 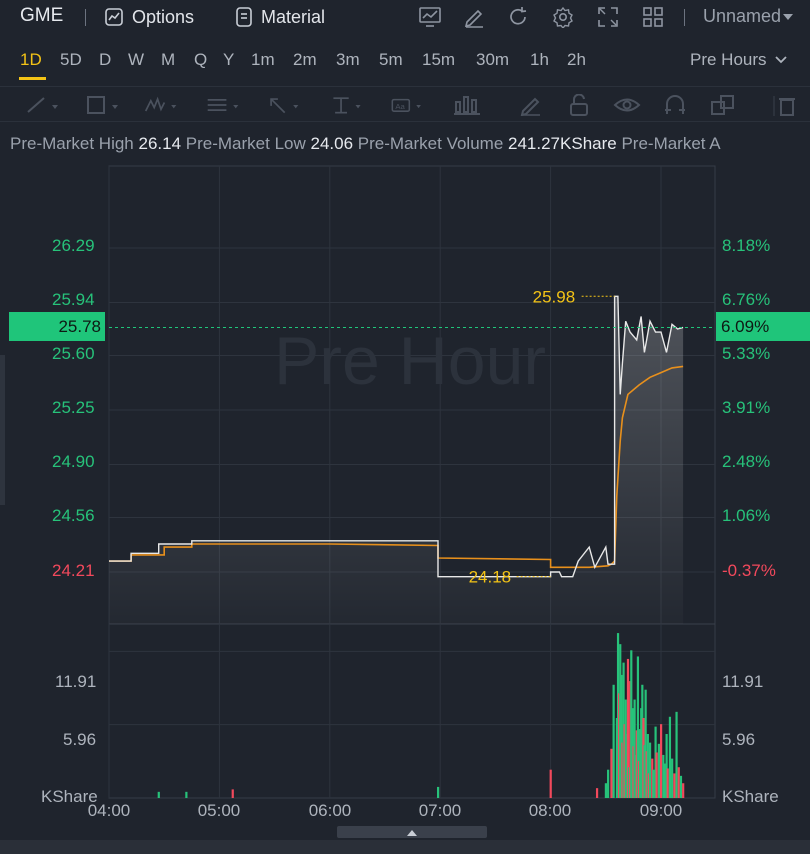 What do you see at coordinates (518, 17) in the screenshot?
I see `refresh-button` at bounding box center [518, 17].